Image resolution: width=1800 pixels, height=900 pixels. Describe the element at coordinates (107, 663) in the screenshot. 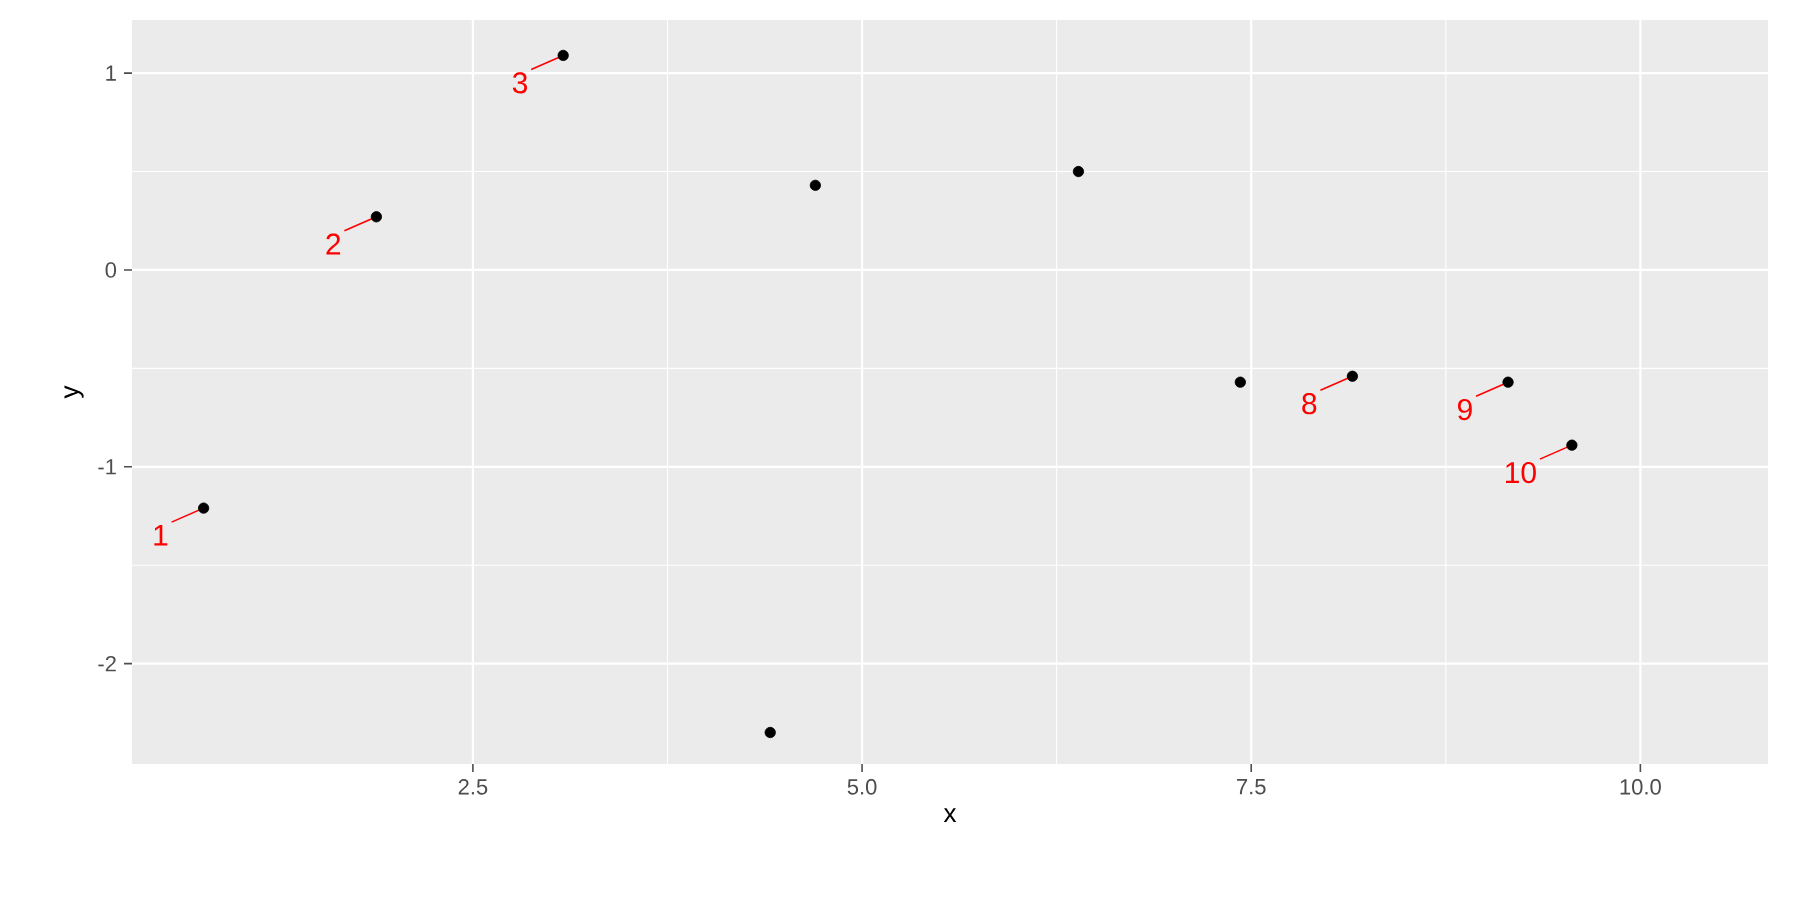

I see `y-tick-label: -2` at that location.